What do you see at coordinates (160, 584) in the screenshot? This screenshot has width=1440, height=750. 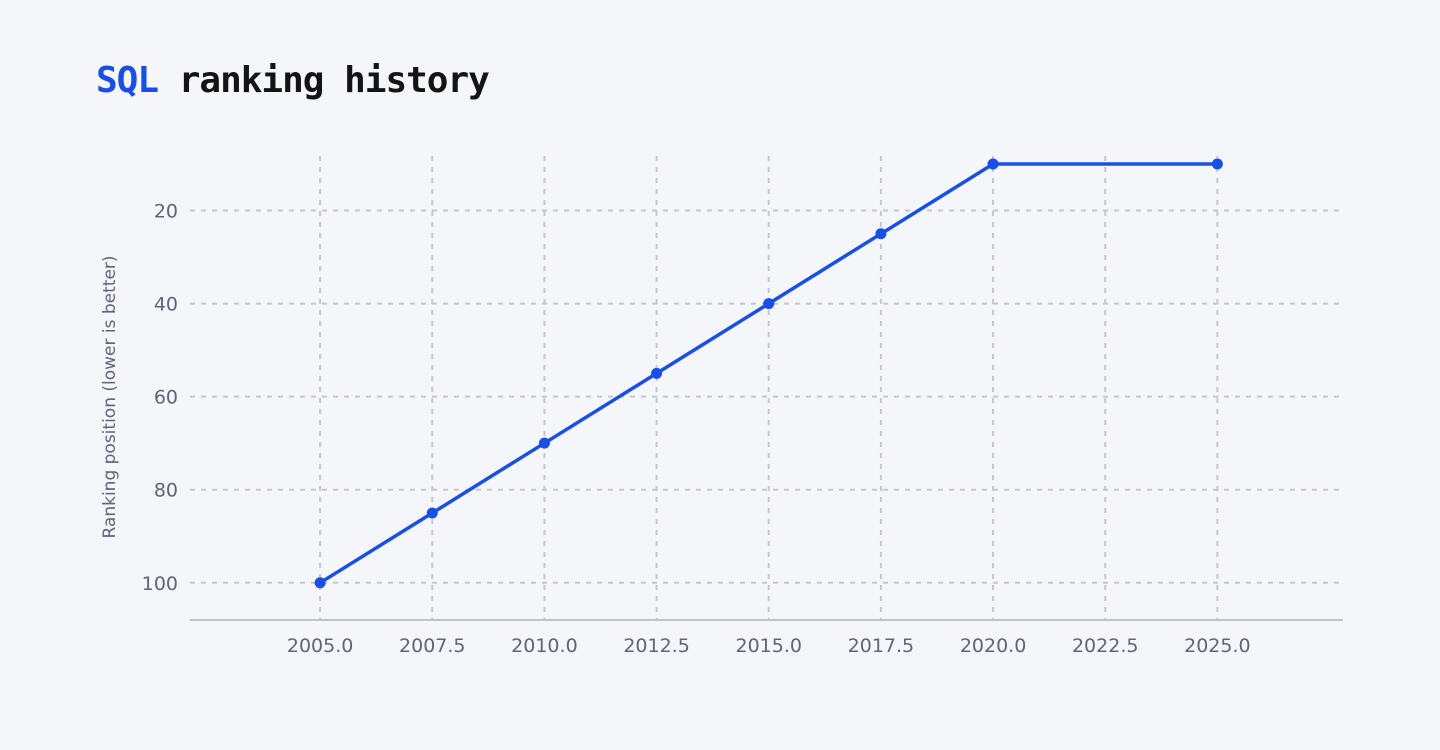 I see `y-tick-label: 100` at bounding box center [160, 584].